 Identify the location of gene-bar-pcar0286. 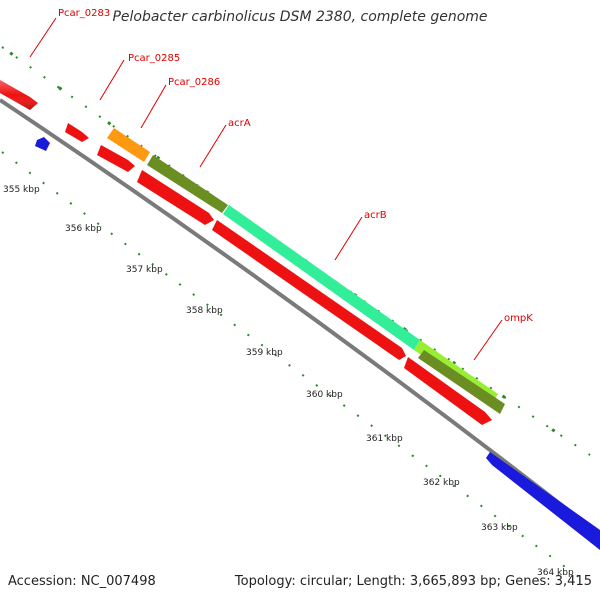
(128, 145).